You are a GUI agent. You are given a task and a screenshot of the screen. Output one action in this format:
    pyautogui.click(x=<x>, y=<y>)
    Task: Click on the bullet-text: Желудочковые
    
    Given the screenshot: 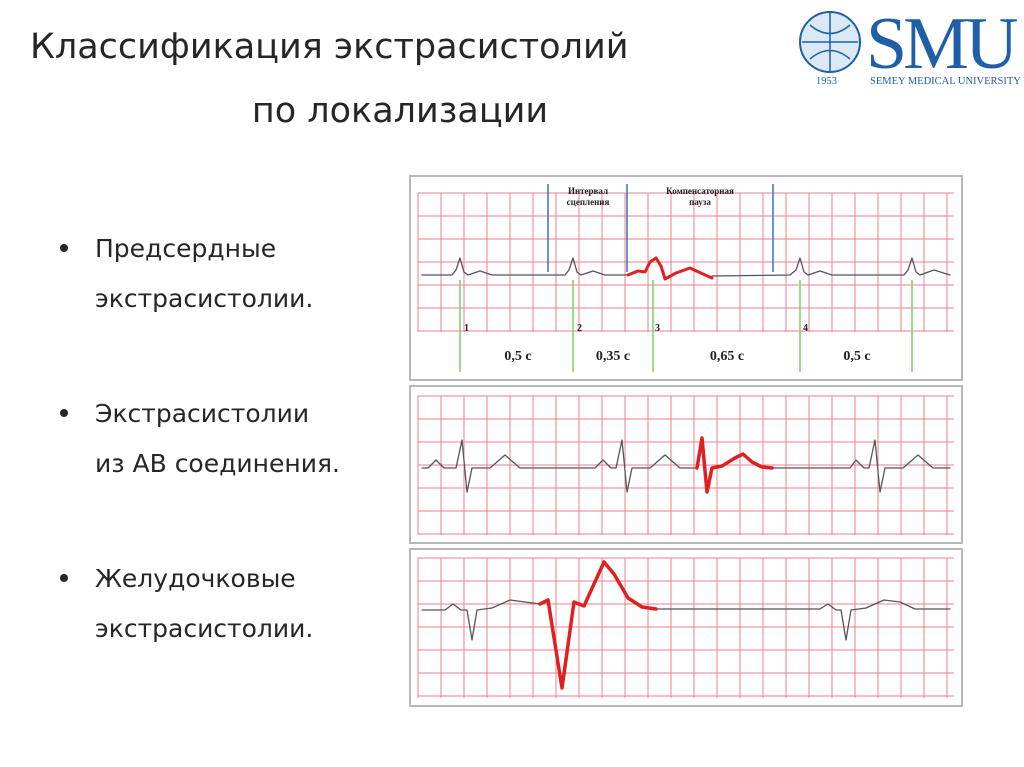 What is the action you would take?
    pyautogui.click(x=195, y=578)
    